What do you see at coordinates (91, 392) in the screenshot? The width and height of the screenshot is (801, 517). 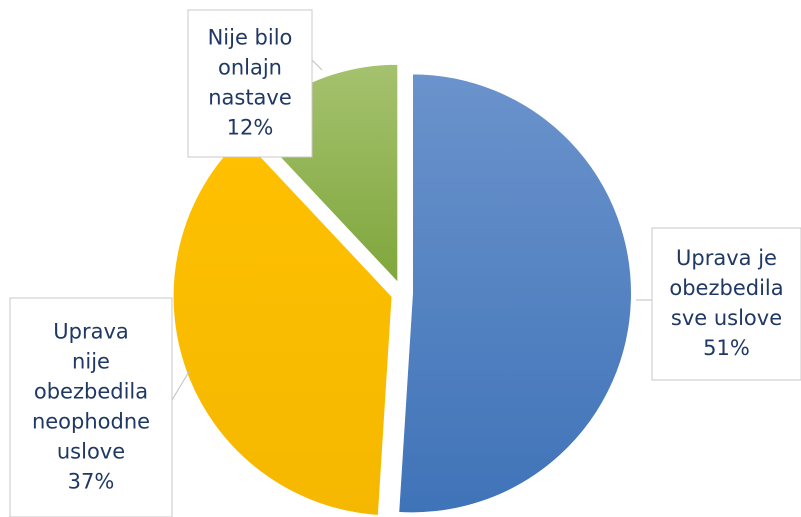 I see `category-label: Uprava nije obezbedila neophodne uslove` at bounding box center [91, 392].